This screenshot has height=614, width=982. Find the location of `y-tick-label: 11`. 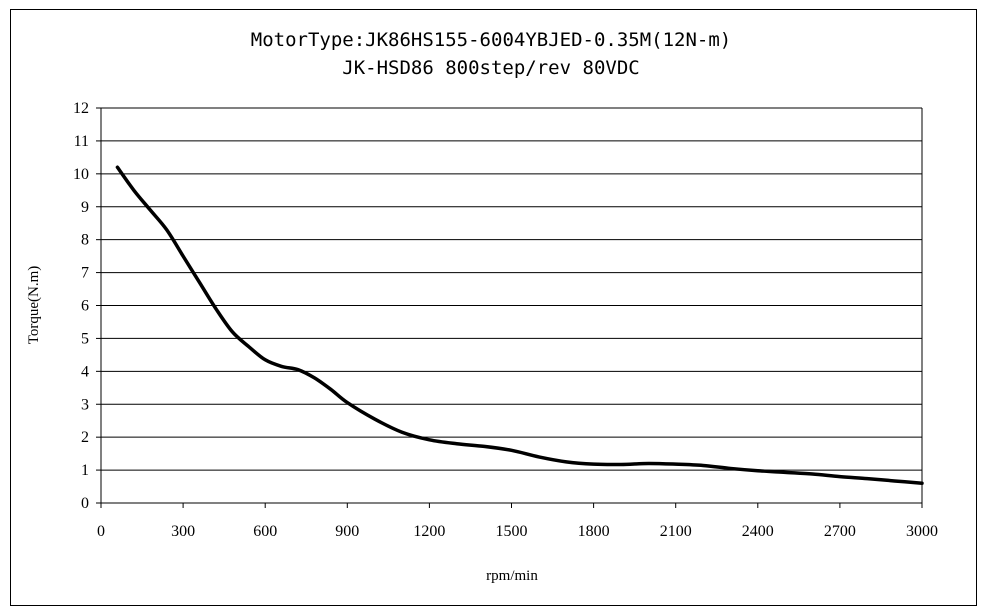

y-tick-label: 11 is located at coordinates (81, 141).